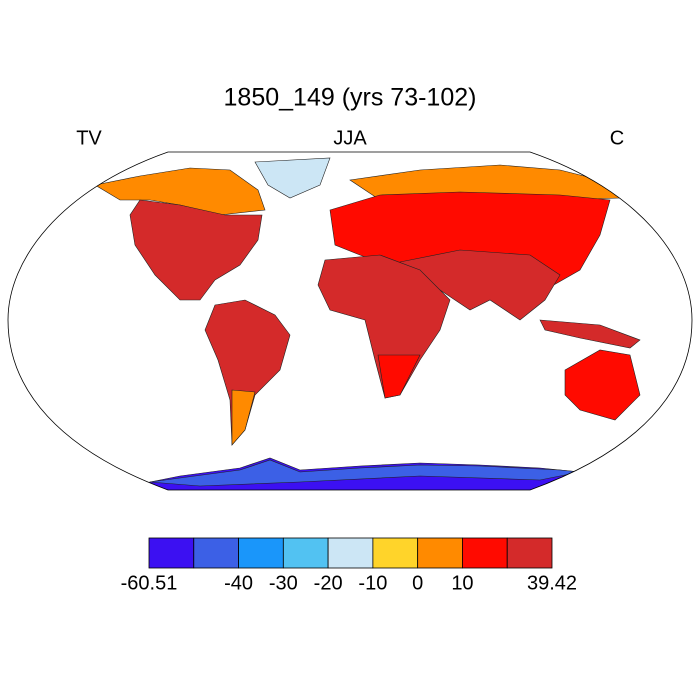 The width and height of the screenshot is (700, 700). I want to click on southern-africa, so click(399, 376).